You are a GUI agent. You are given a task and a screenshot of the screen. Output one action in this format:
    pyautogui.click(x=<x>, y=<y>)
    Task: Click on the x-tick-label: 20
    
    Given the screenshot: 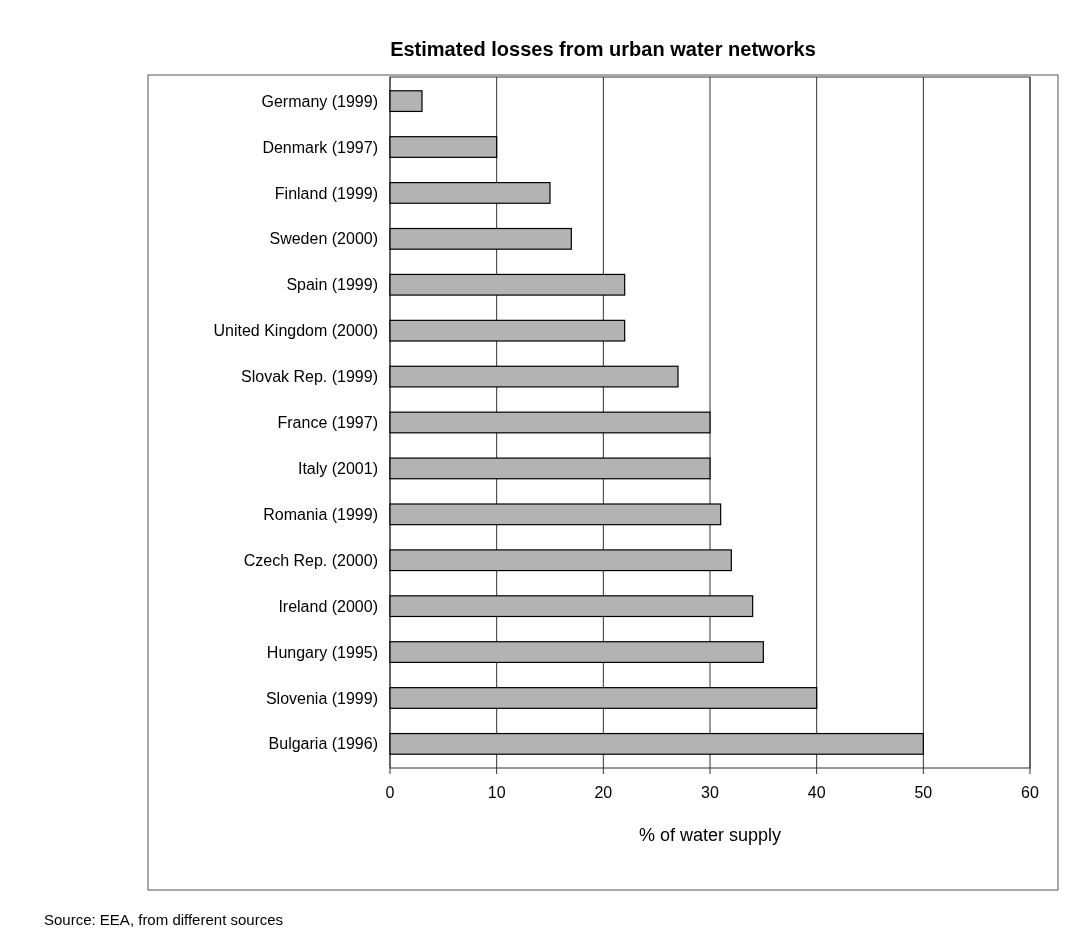 What is the action you would take?
    pyautogui.click(x=603, y=792)
    